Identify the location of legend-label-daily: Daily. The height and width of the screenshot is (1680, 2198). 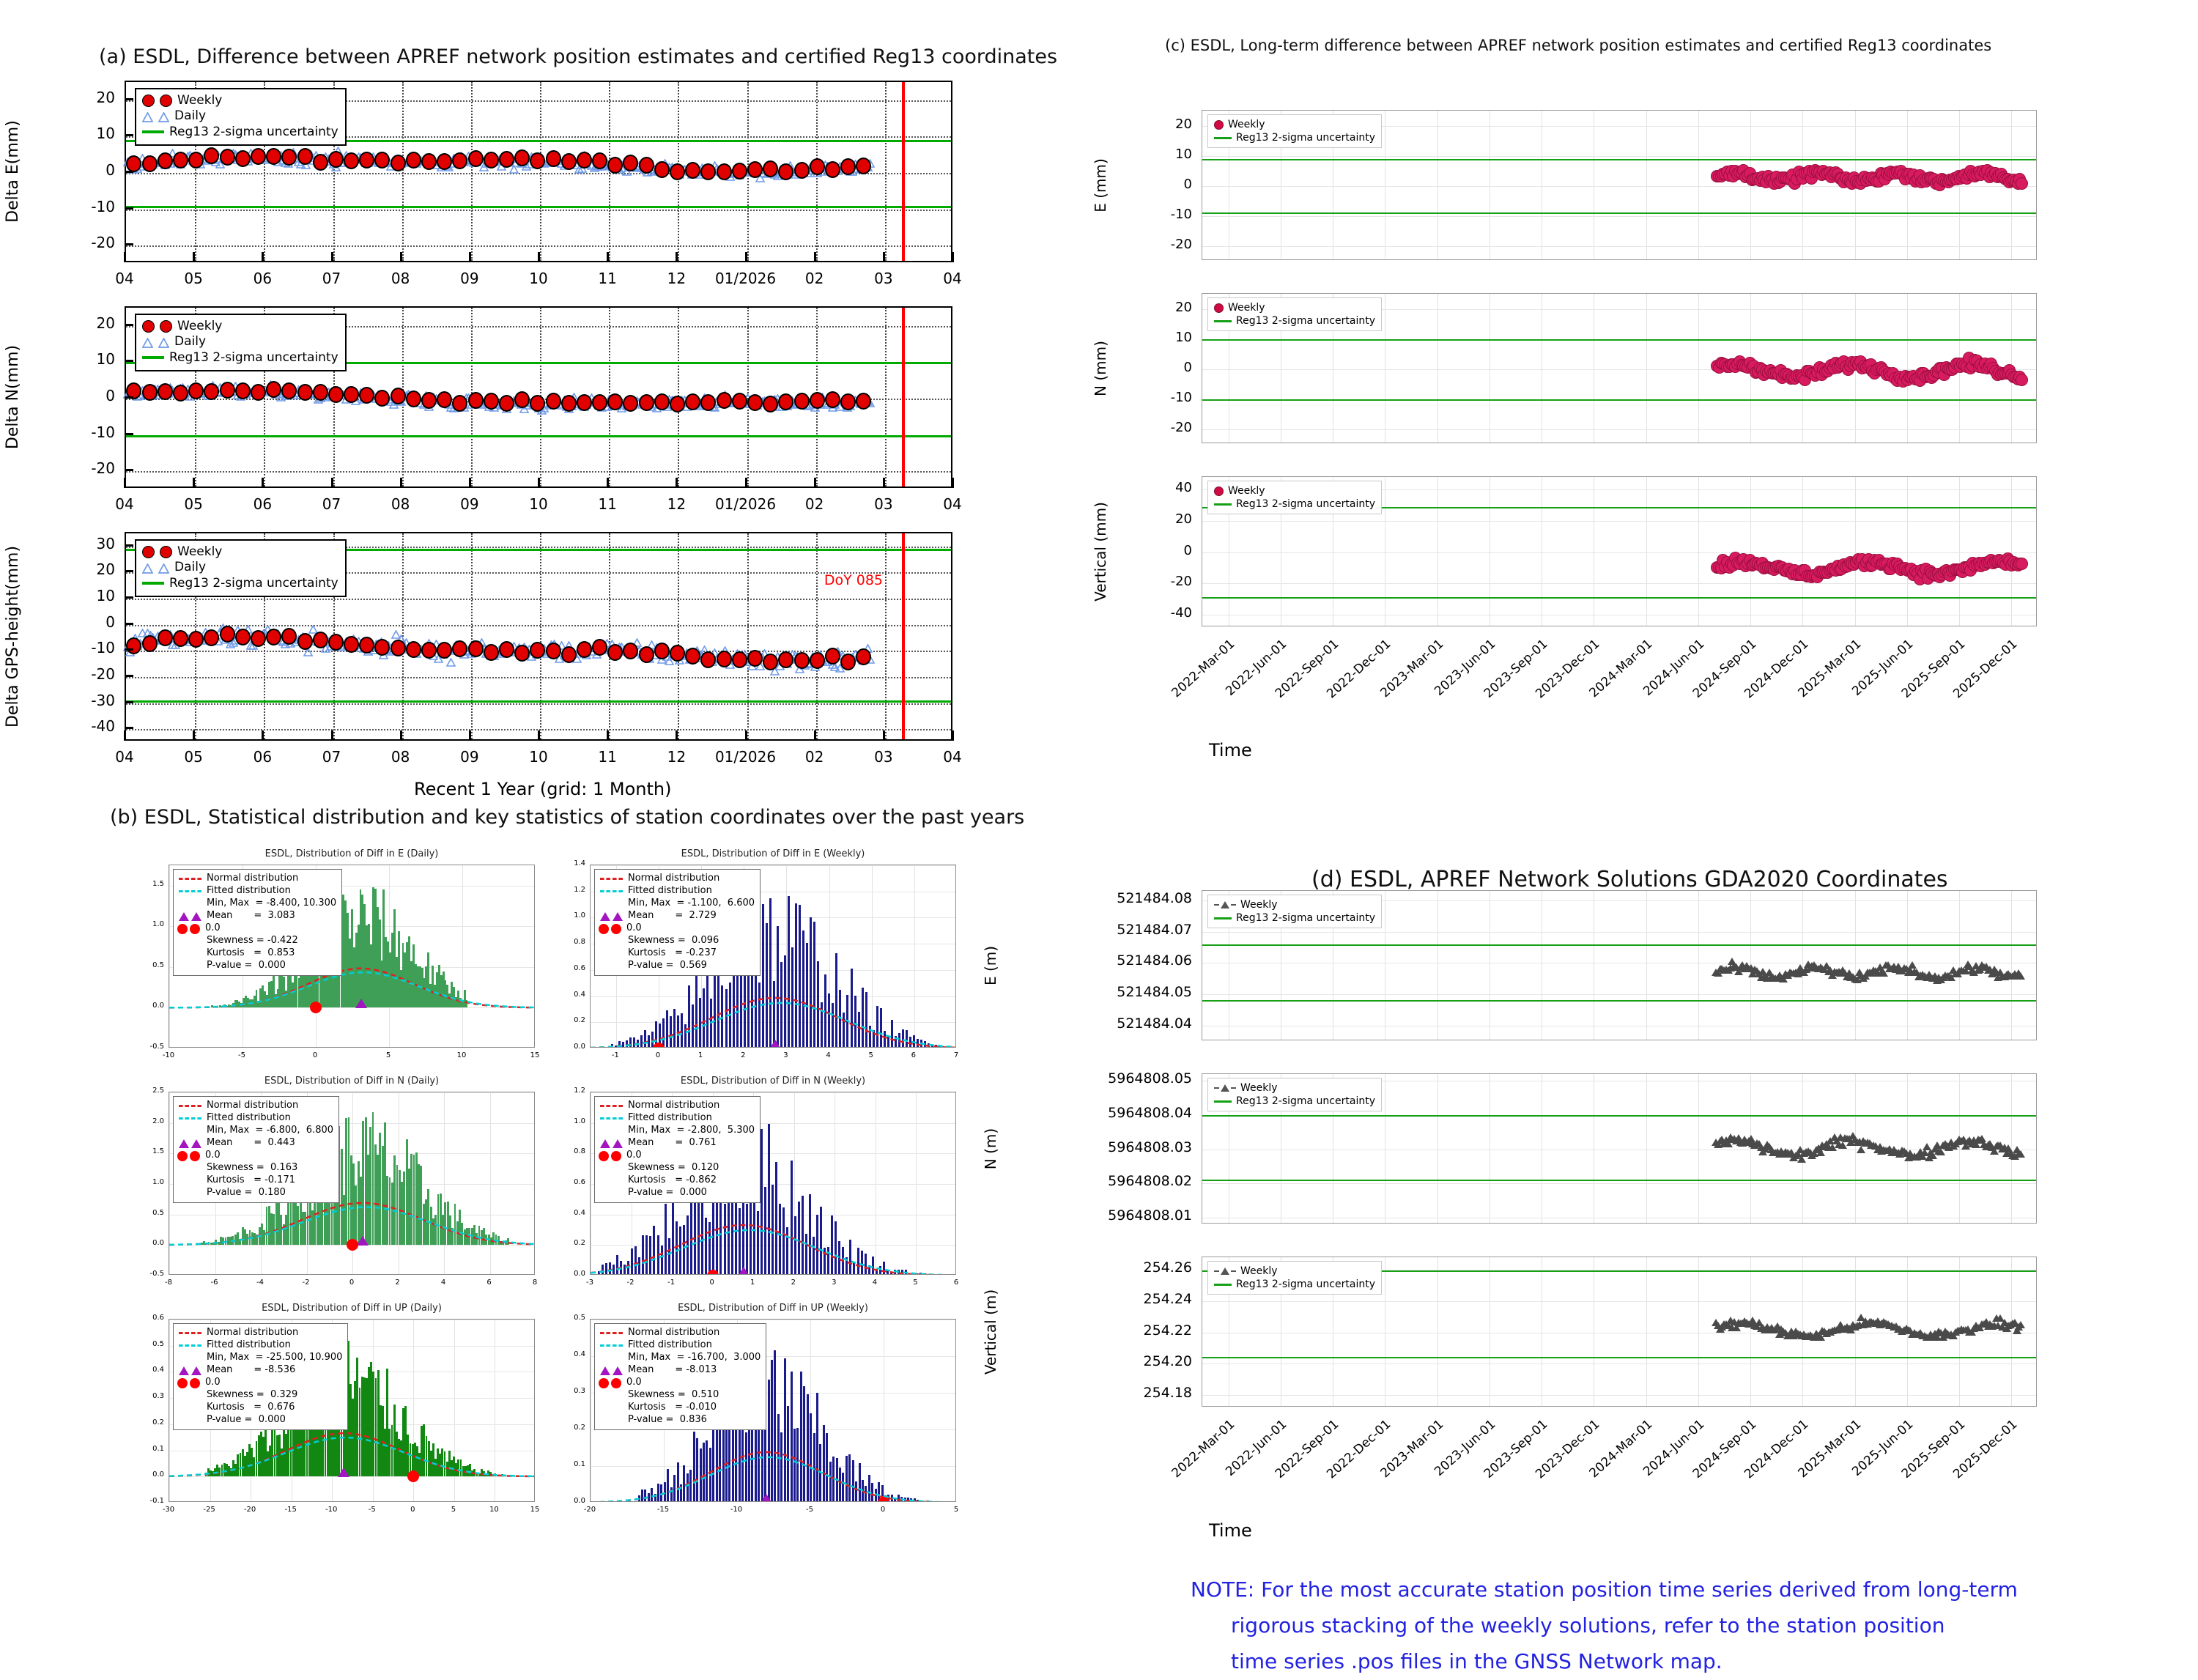
(191, 342).